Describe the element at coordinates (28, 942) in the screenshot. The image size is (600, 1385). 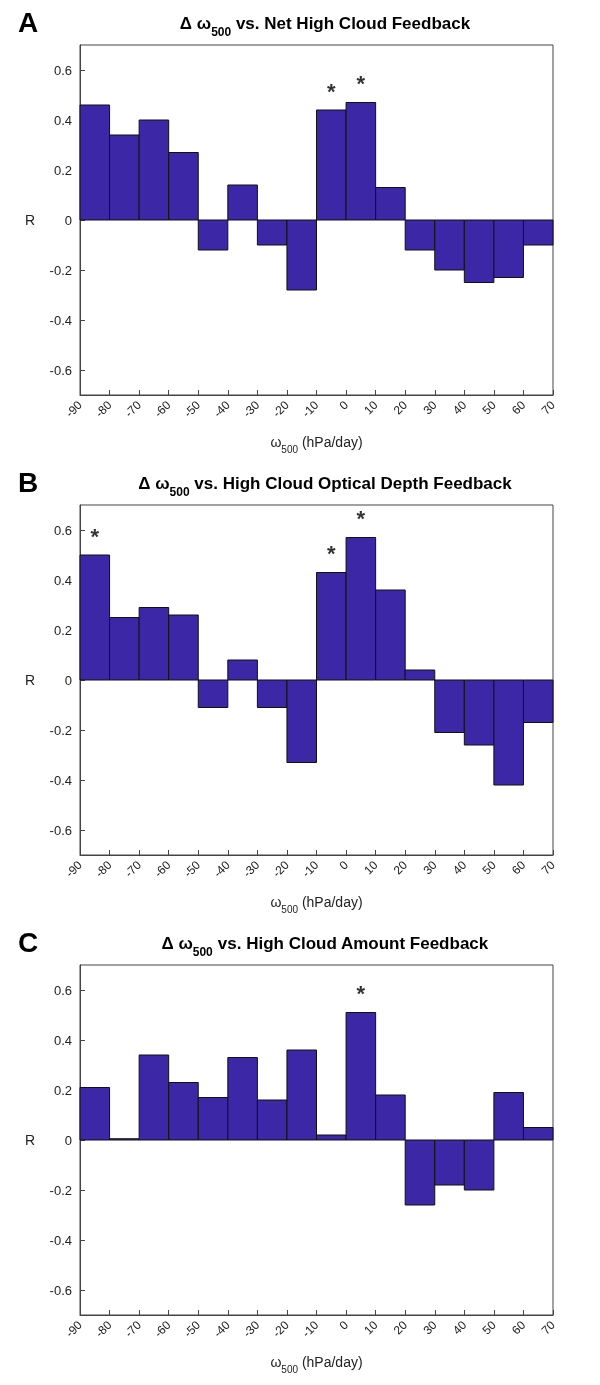
I see `text: C` at that location.